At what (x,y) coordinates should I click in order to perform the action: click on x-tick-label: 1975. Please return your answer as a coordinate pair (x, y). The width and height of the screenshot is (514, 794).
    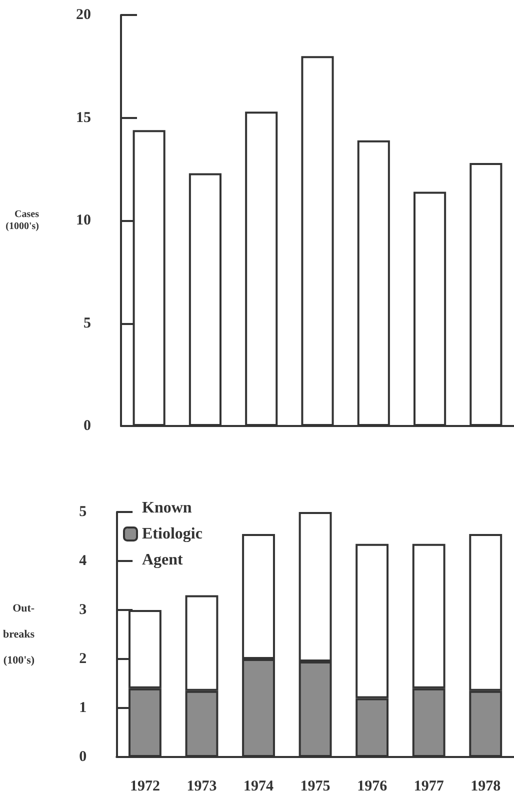
    Looking at the image, I should click on (315, 786).